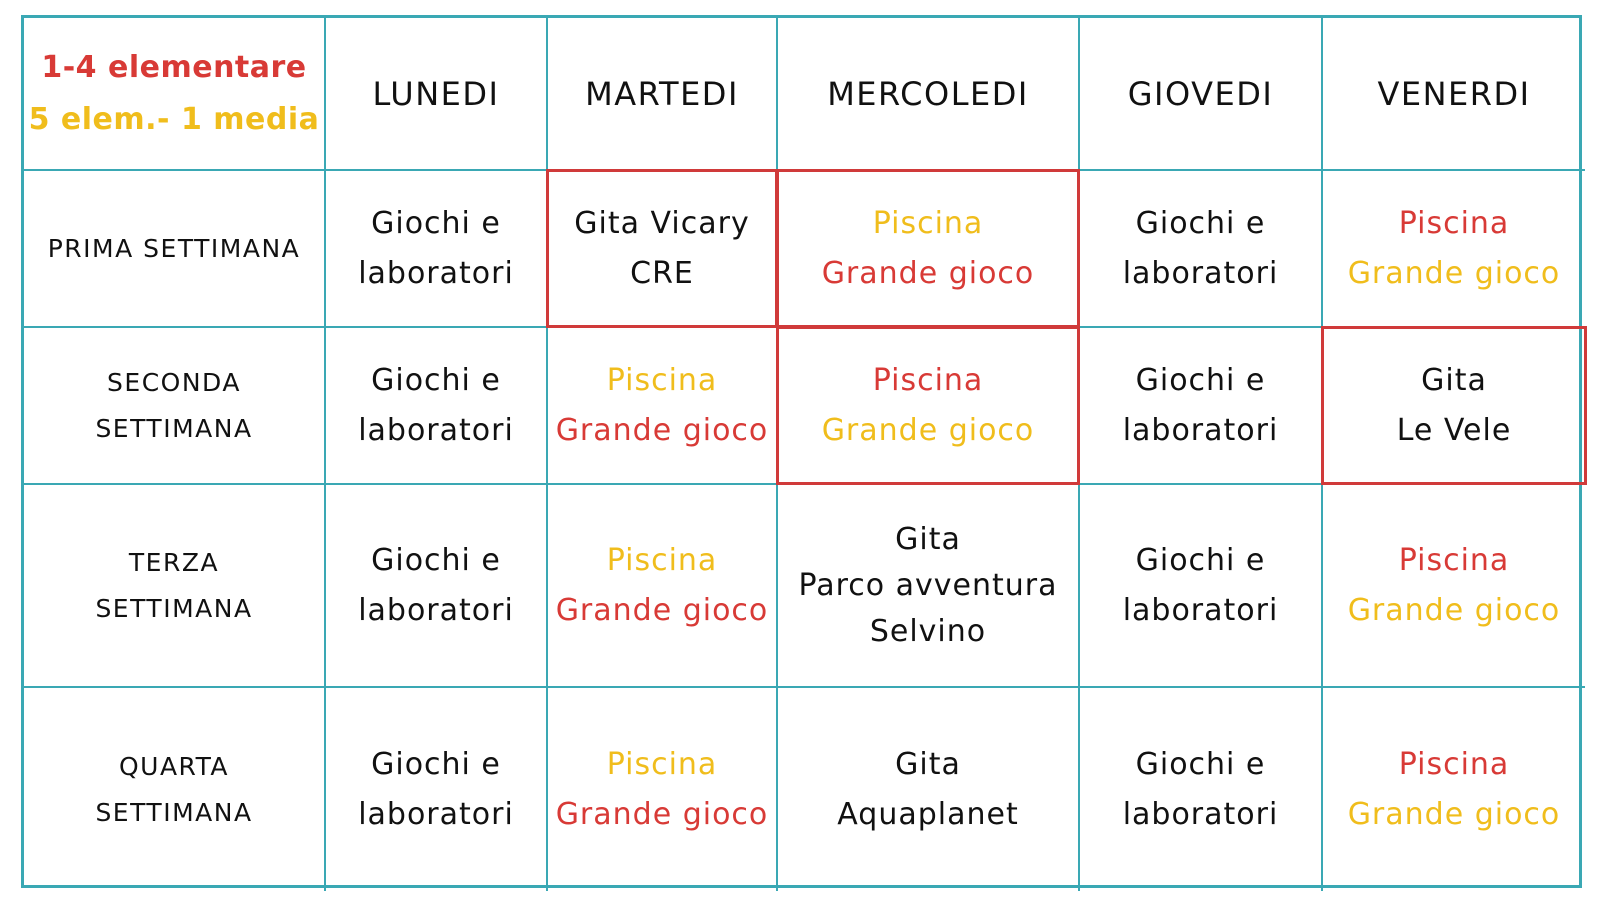 The height and width of the screenshot is (900, 1600). What do you see at coordinates (929, 789) in the screenshot?
I see `activity-cell: Gita Aquaplanet` at bounding box center [929, 789].